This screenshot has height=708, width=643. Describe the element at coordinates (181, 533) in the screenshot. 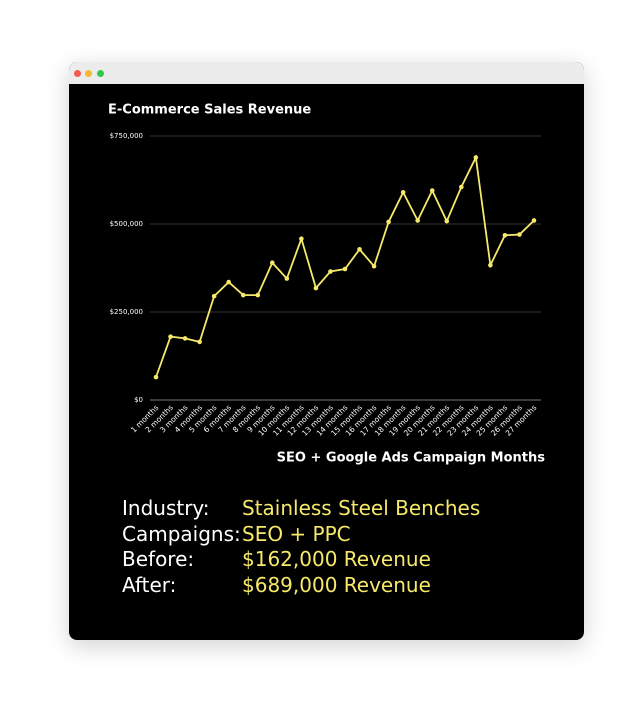

I see `info-label: Campaigns:` at that location.